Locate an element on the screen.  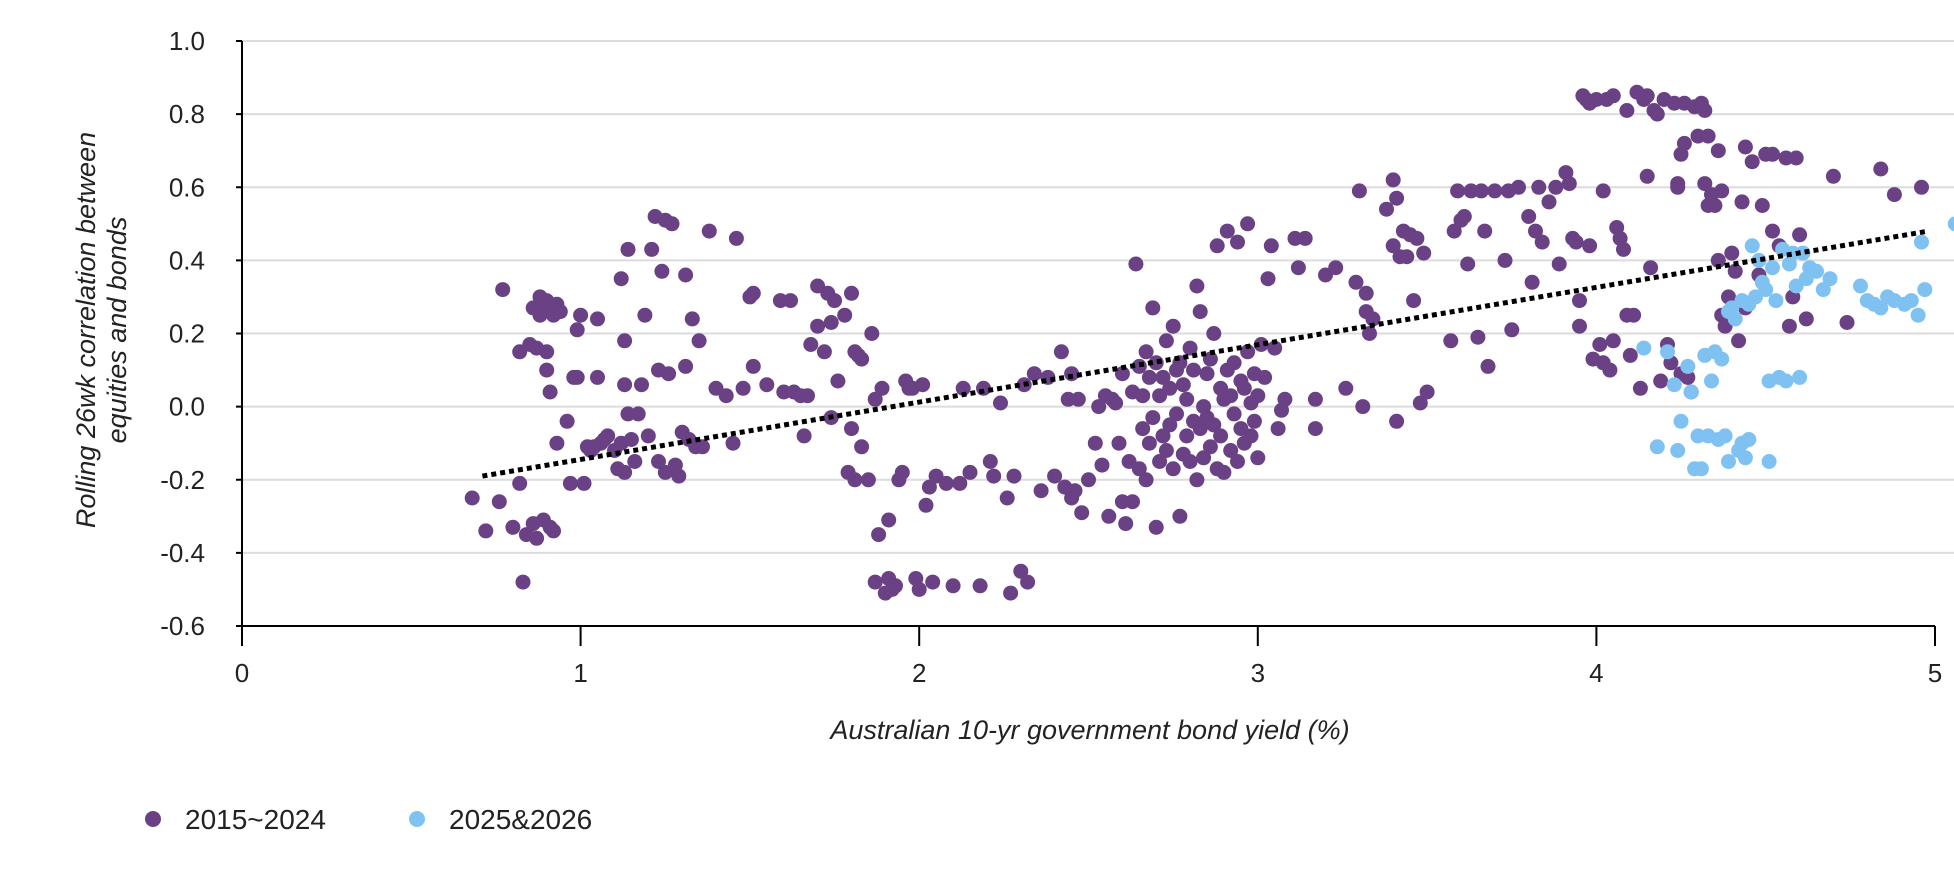
legend-marker-2015-2024 is located at coordinates (153, 819).